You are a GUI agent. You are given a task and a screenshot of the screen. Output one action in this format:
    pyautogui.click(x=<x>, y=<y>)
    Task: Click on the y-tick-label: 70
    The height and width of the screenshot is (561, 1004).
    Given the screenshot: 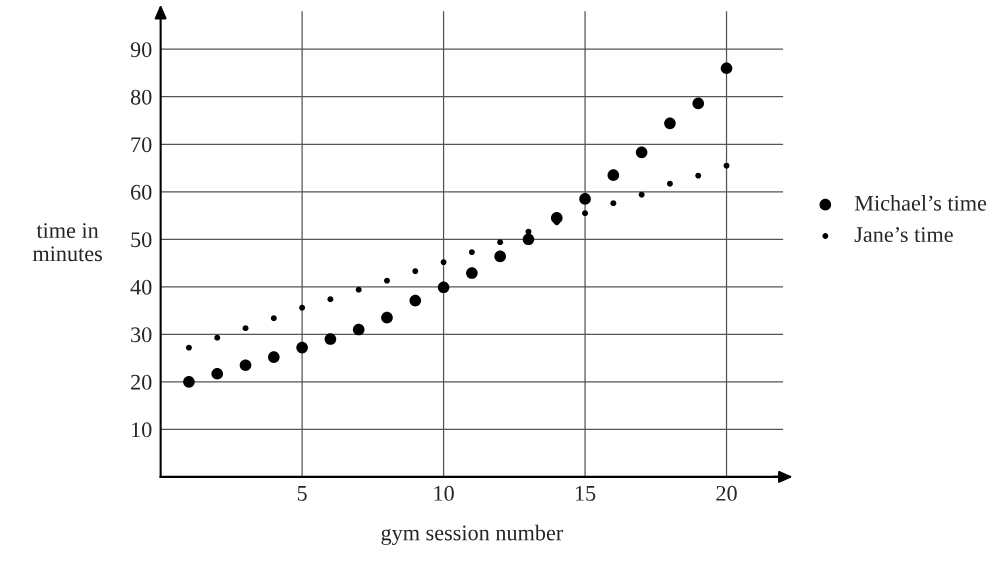 What is the action you would take?
    pyautogui.click(x=141, y=145)
    